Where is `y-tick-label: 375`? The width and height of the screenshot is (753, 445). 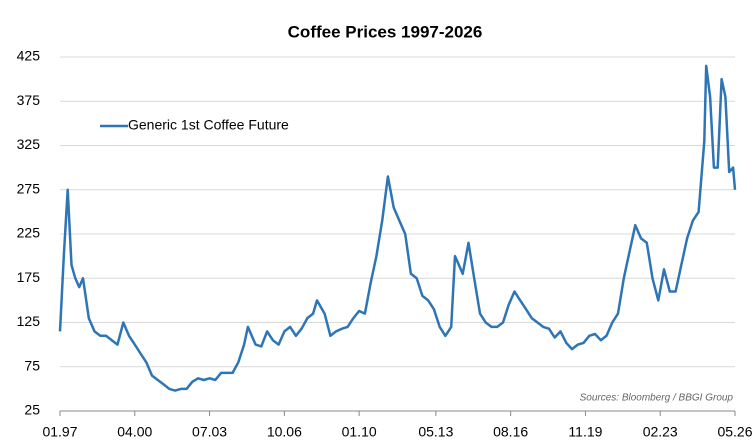 y-tick-label: 375 is located at coordinates (29, 100).